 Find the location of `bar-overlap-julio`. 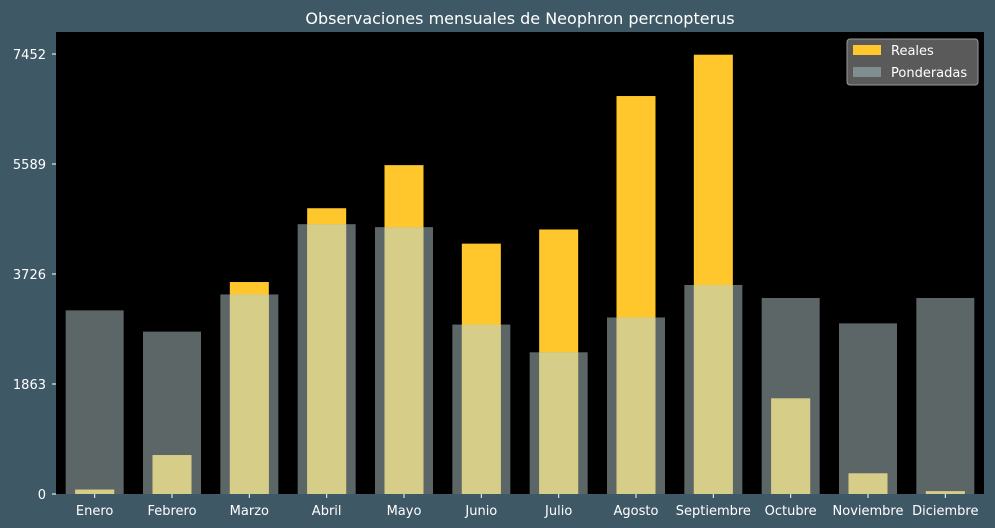

bar-overlap-julio is located at coordinates (559, 423).